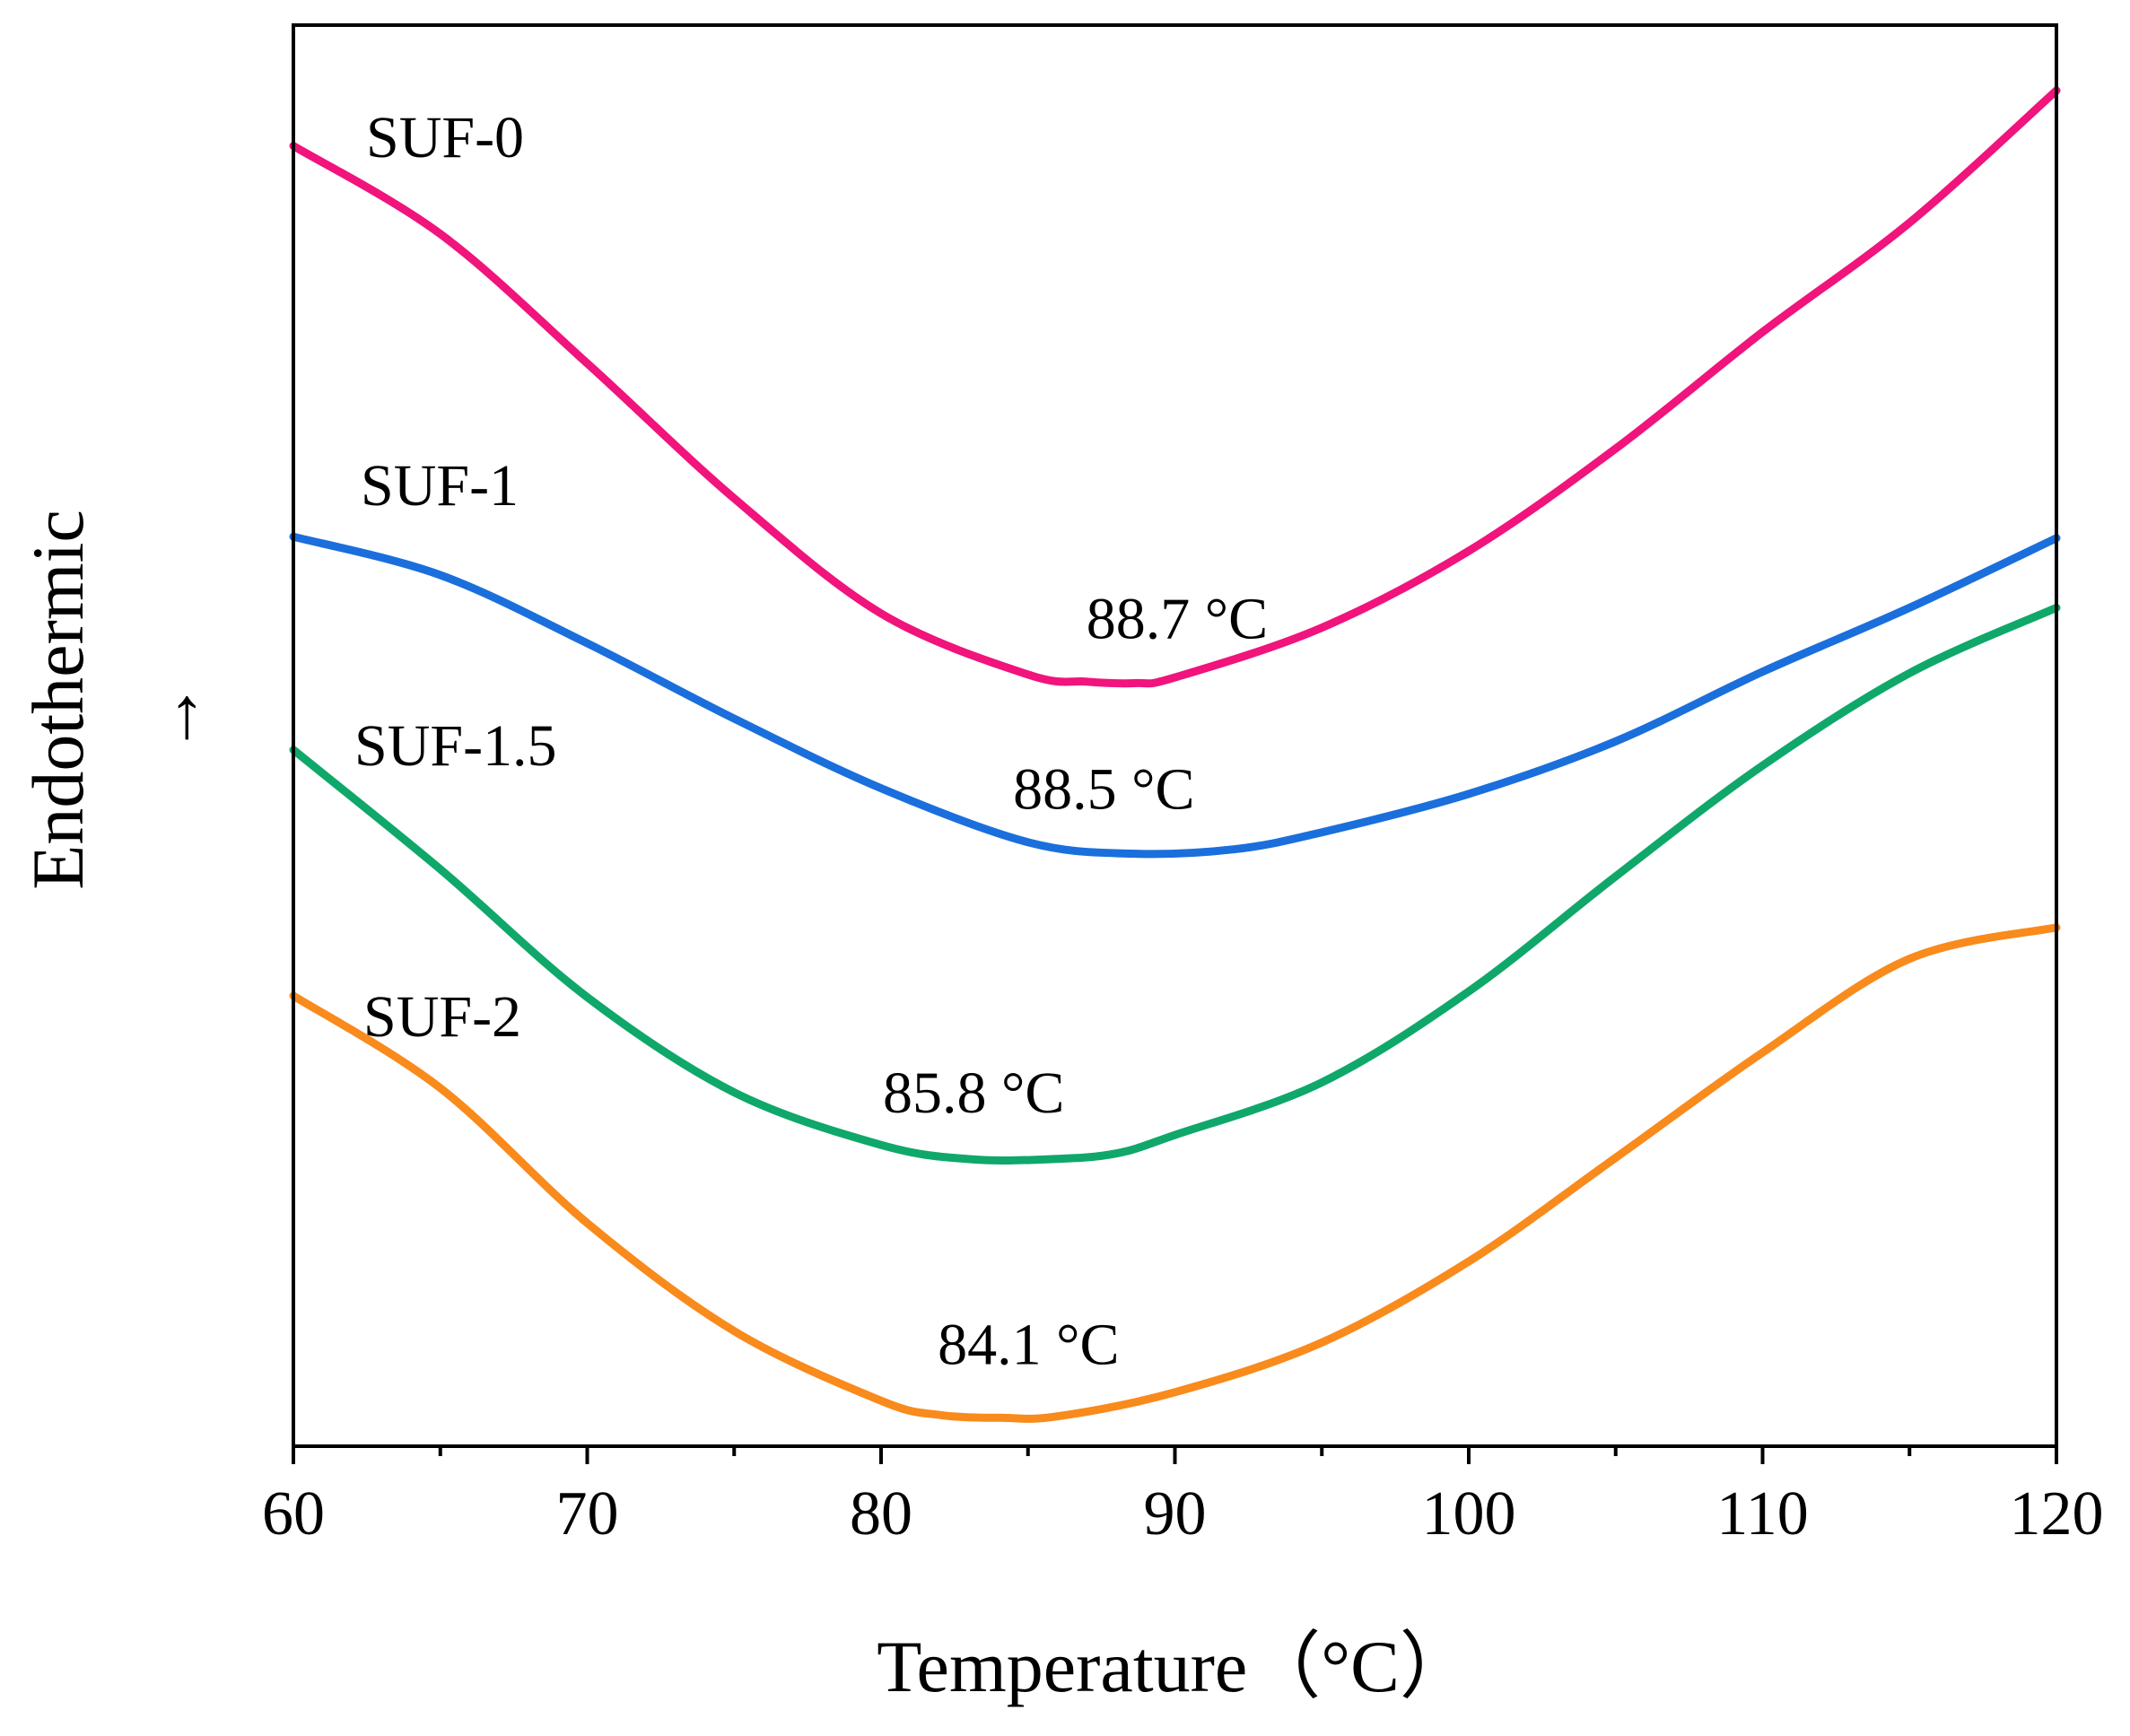  I want to click on series-label: SUF-0, so click(445, 137).